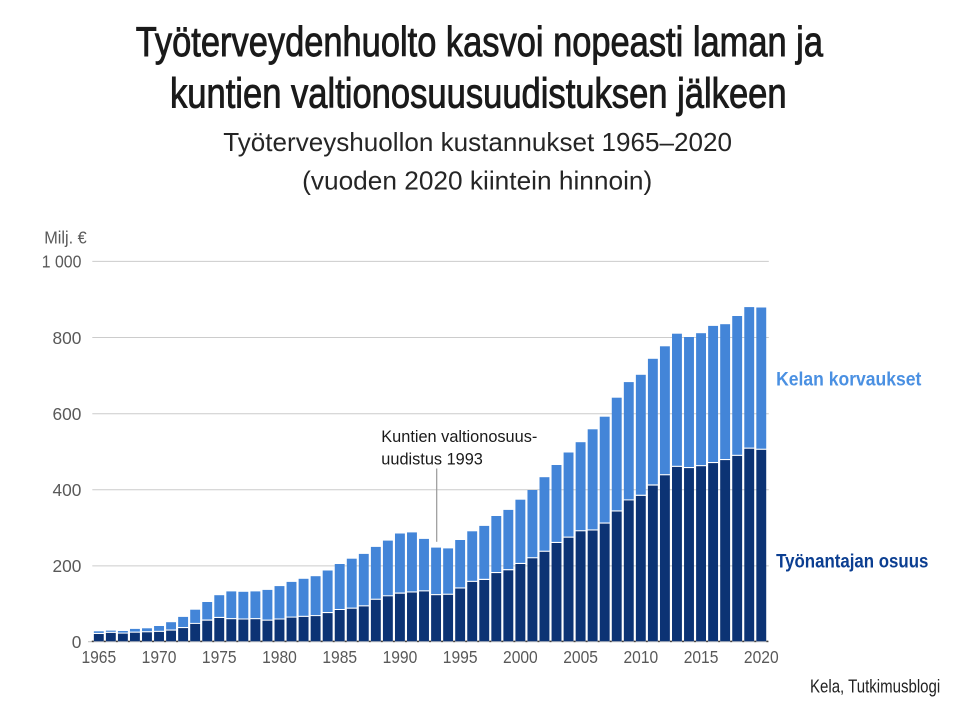  I want to click on svg-text: Kelan korvaukset, so click(849, 379).